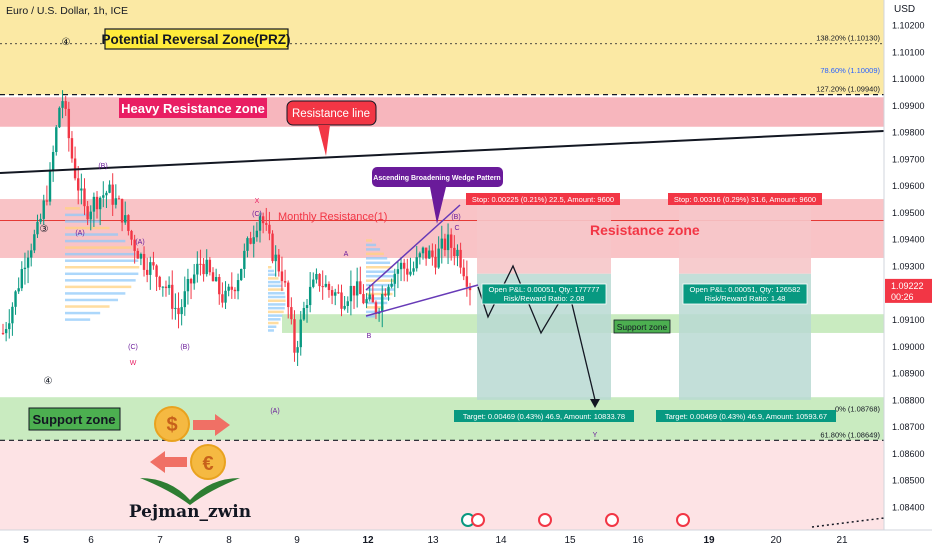  Describe the element at coordinates (570, 540) in the screenshot. I see `date-tick-label: 15` at that location.